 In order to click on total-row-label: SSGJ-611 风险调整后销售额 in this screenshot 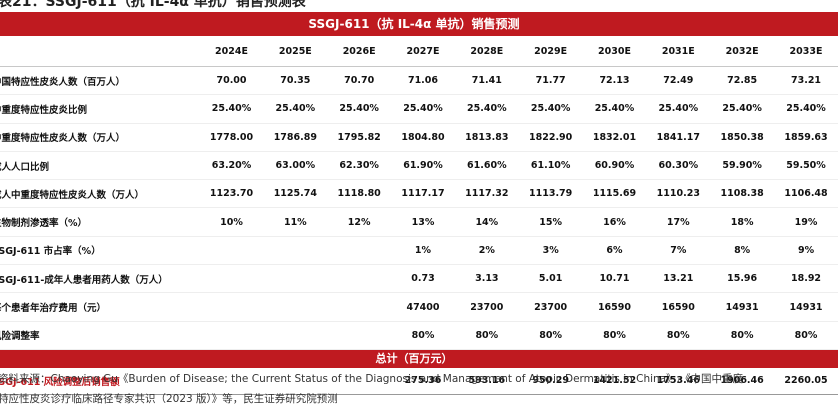, I will do `click(60, 382)`.